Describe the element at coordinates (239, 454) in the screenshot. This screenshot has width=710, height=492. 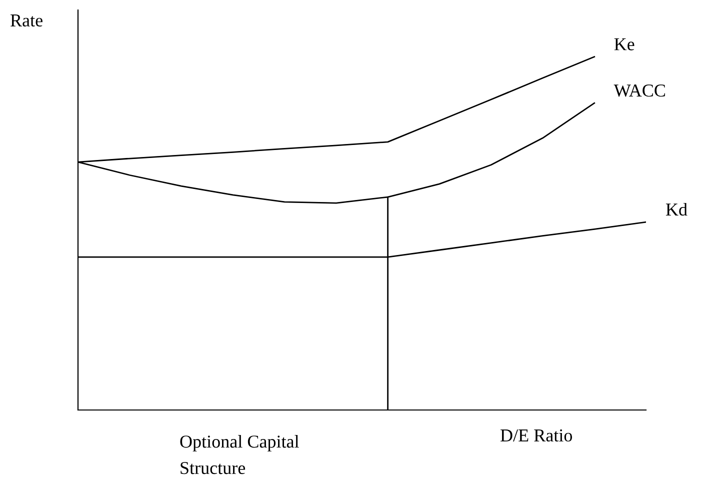
I see `text: Optional Capital Structure` at that location.